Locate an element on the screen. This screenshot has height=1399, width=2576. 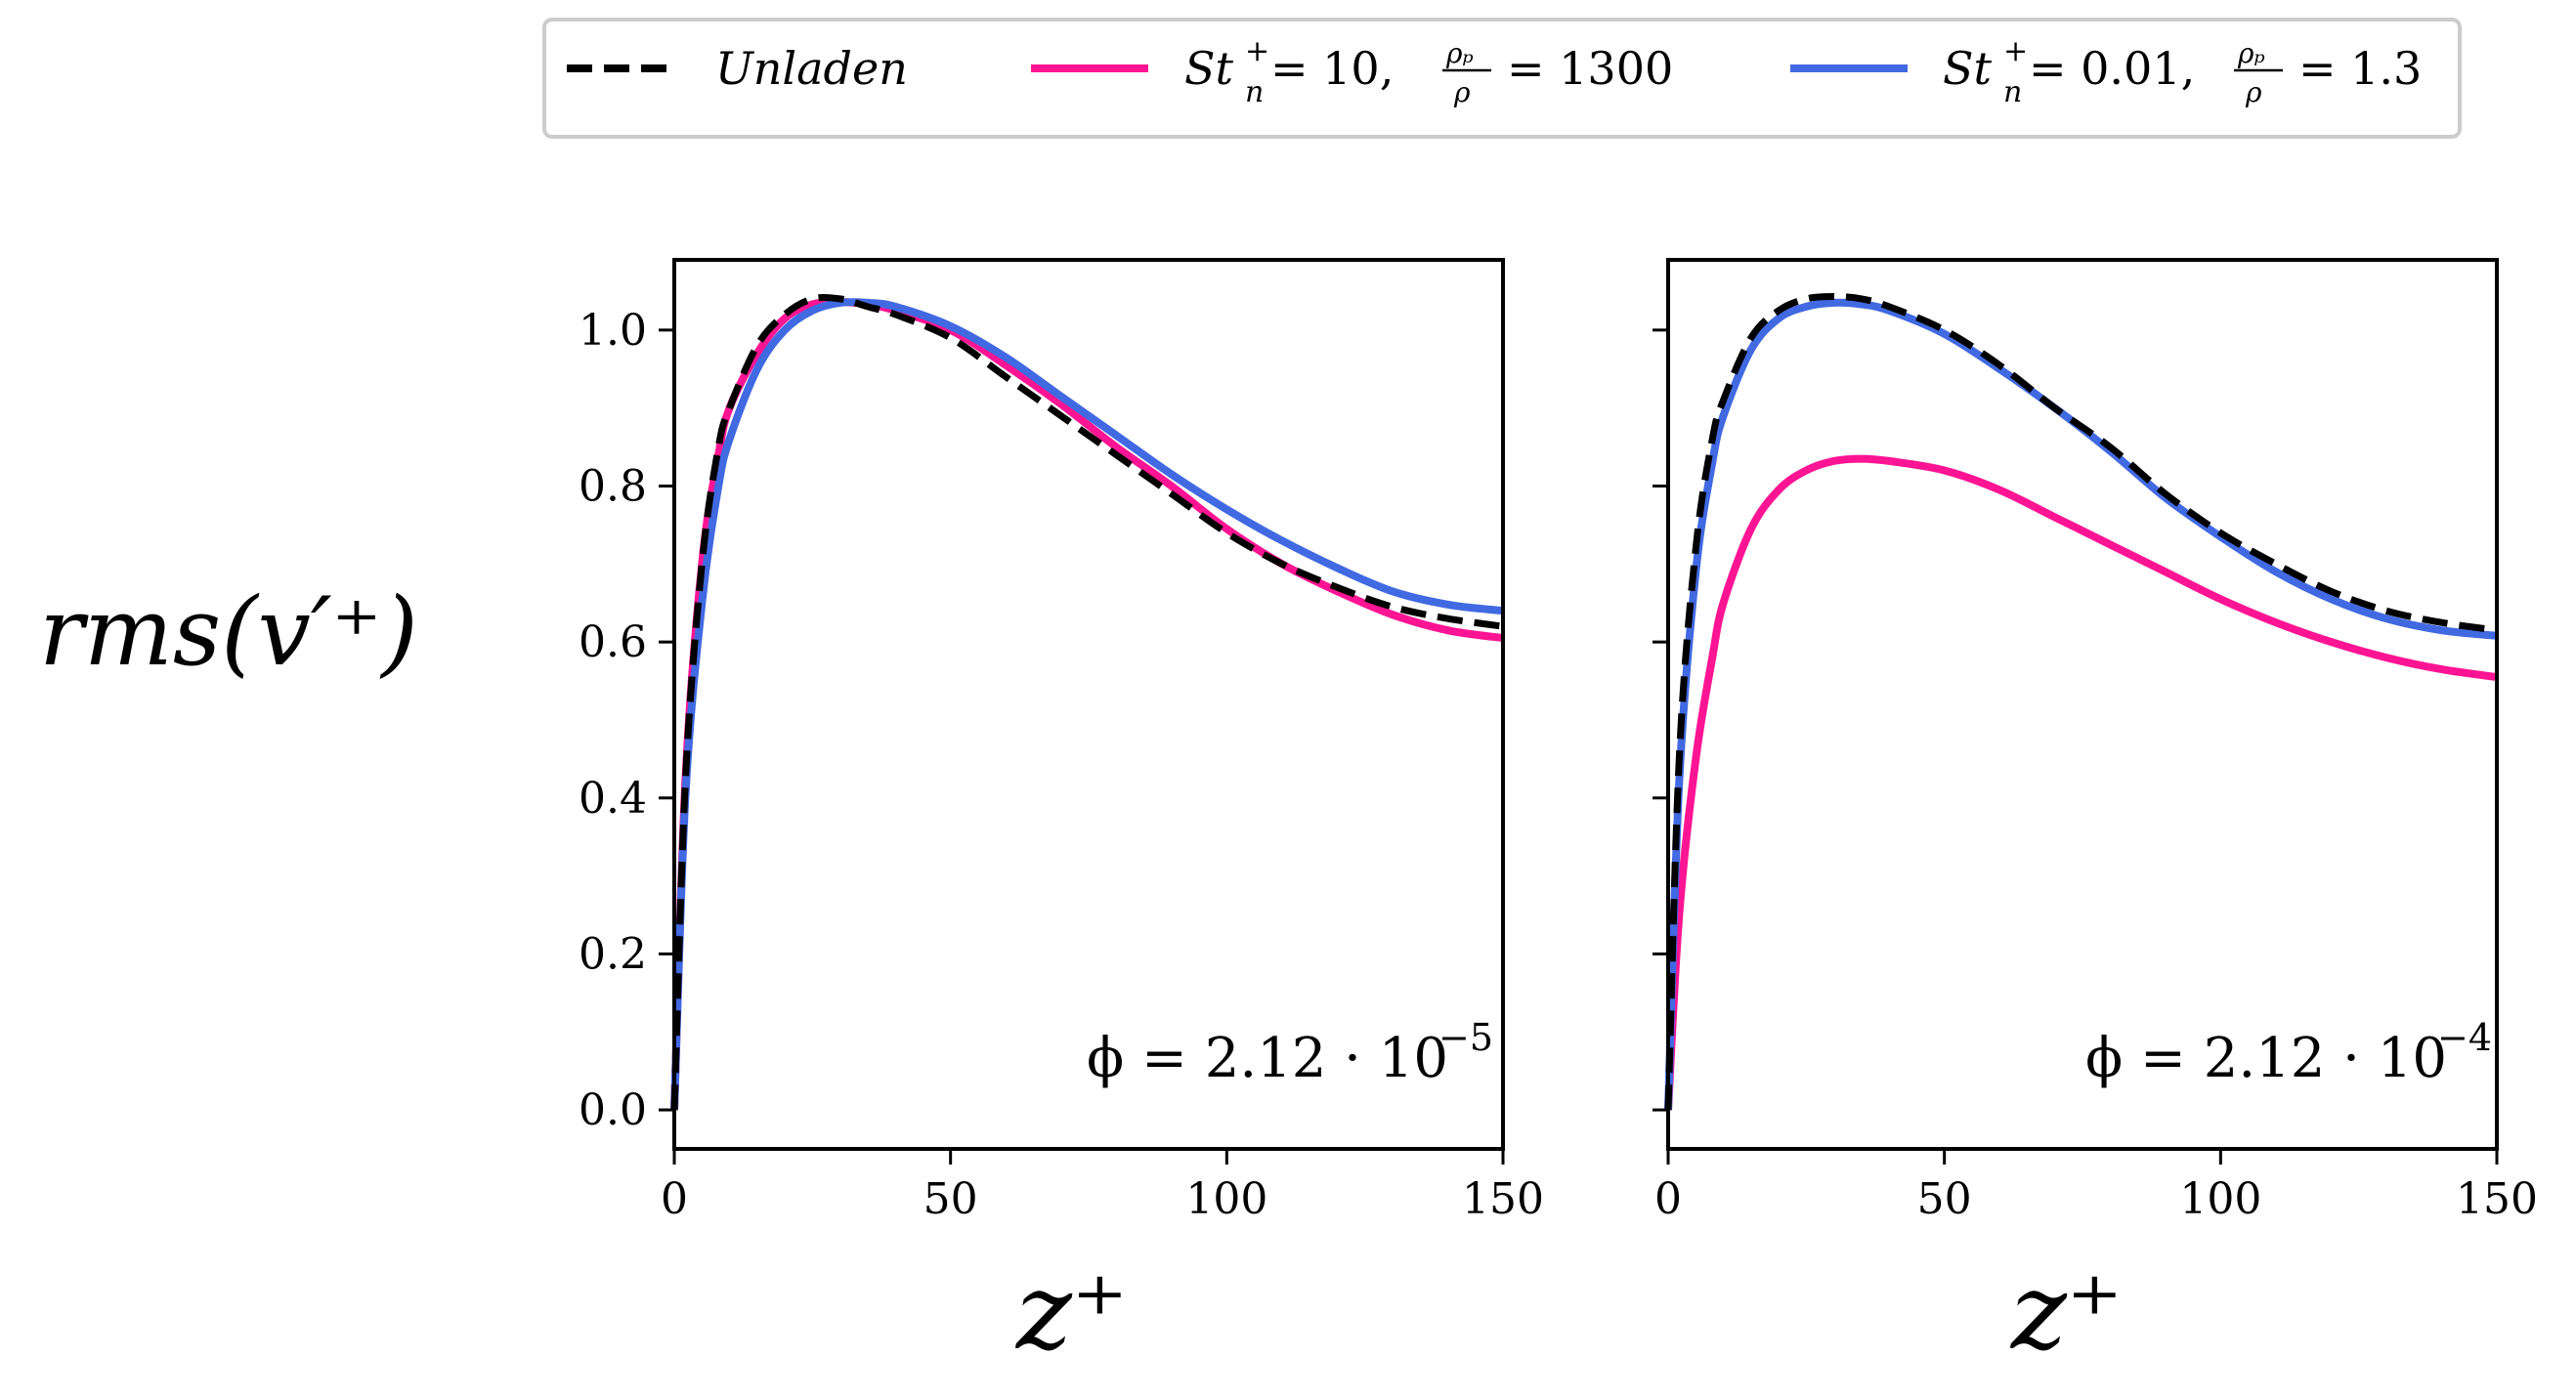
legend-heavy-sup: + is located at coordinates (1257, 51).